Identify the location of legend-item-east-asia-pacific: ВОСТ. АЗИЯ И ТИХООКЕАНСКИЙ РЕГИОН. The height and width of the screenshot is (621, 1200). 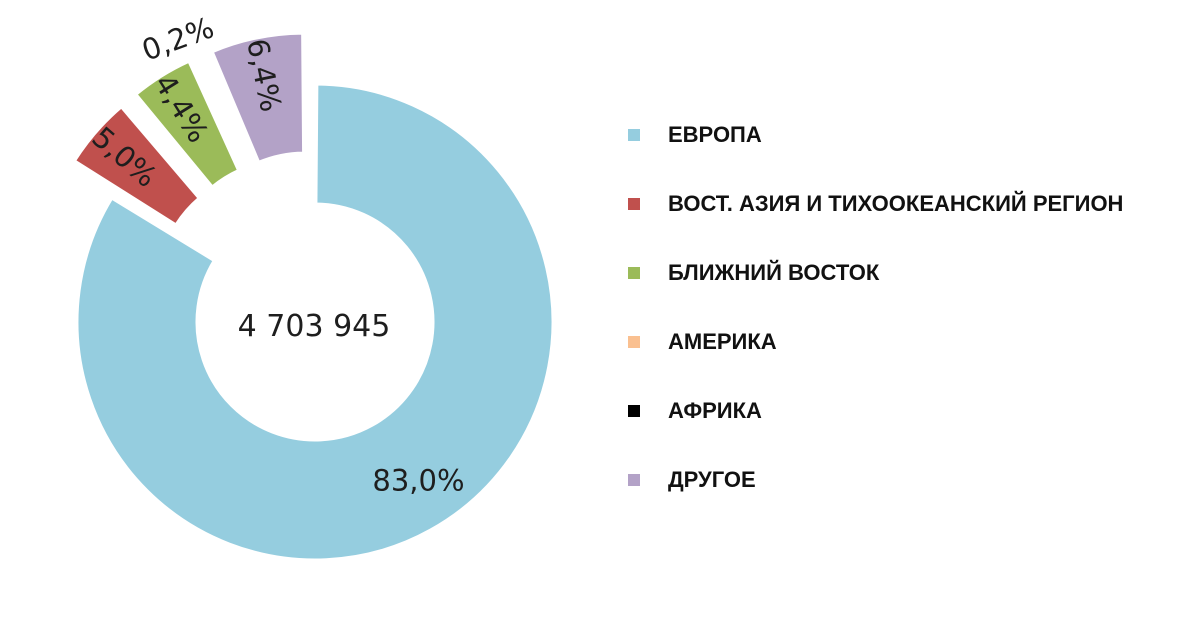
(908, 204).